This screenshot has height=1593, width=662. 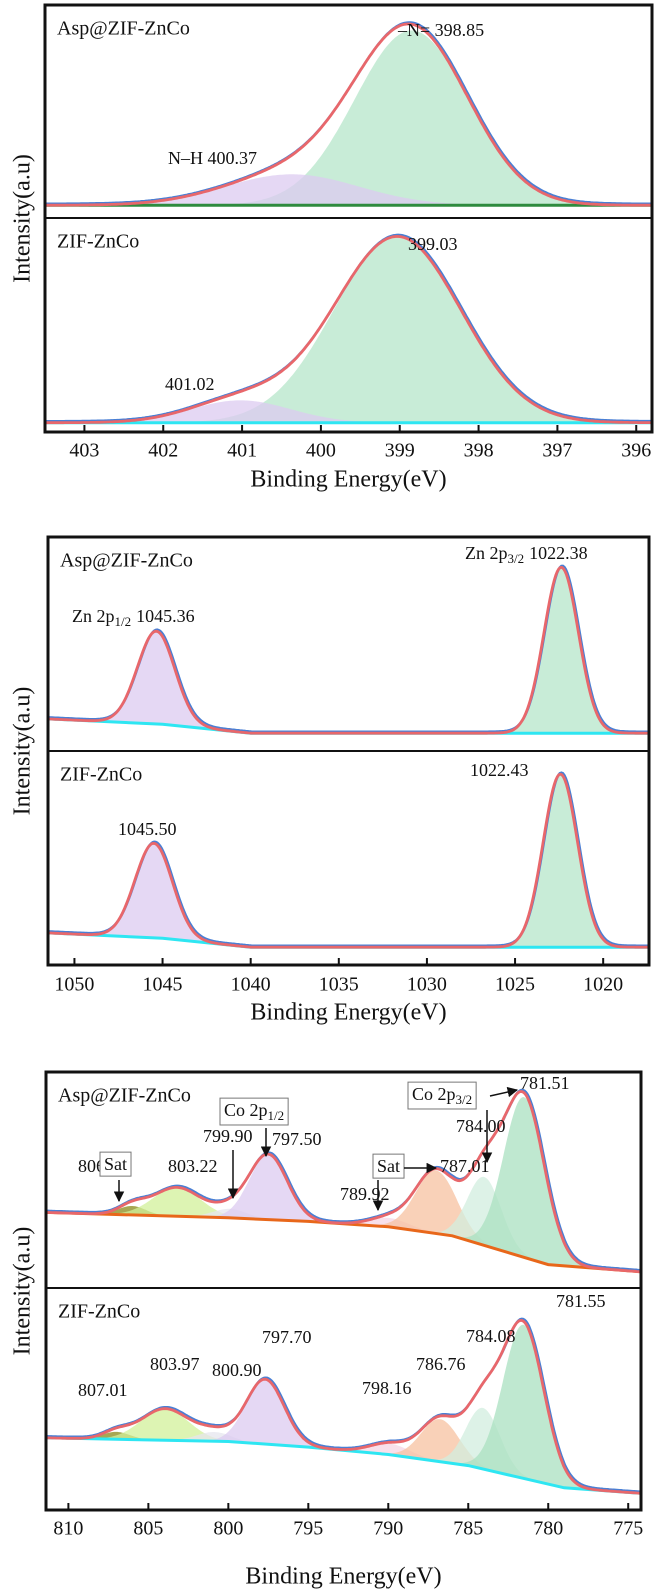 I want to click on peak-label: N–H 400.37, so click(x=212, y=158).